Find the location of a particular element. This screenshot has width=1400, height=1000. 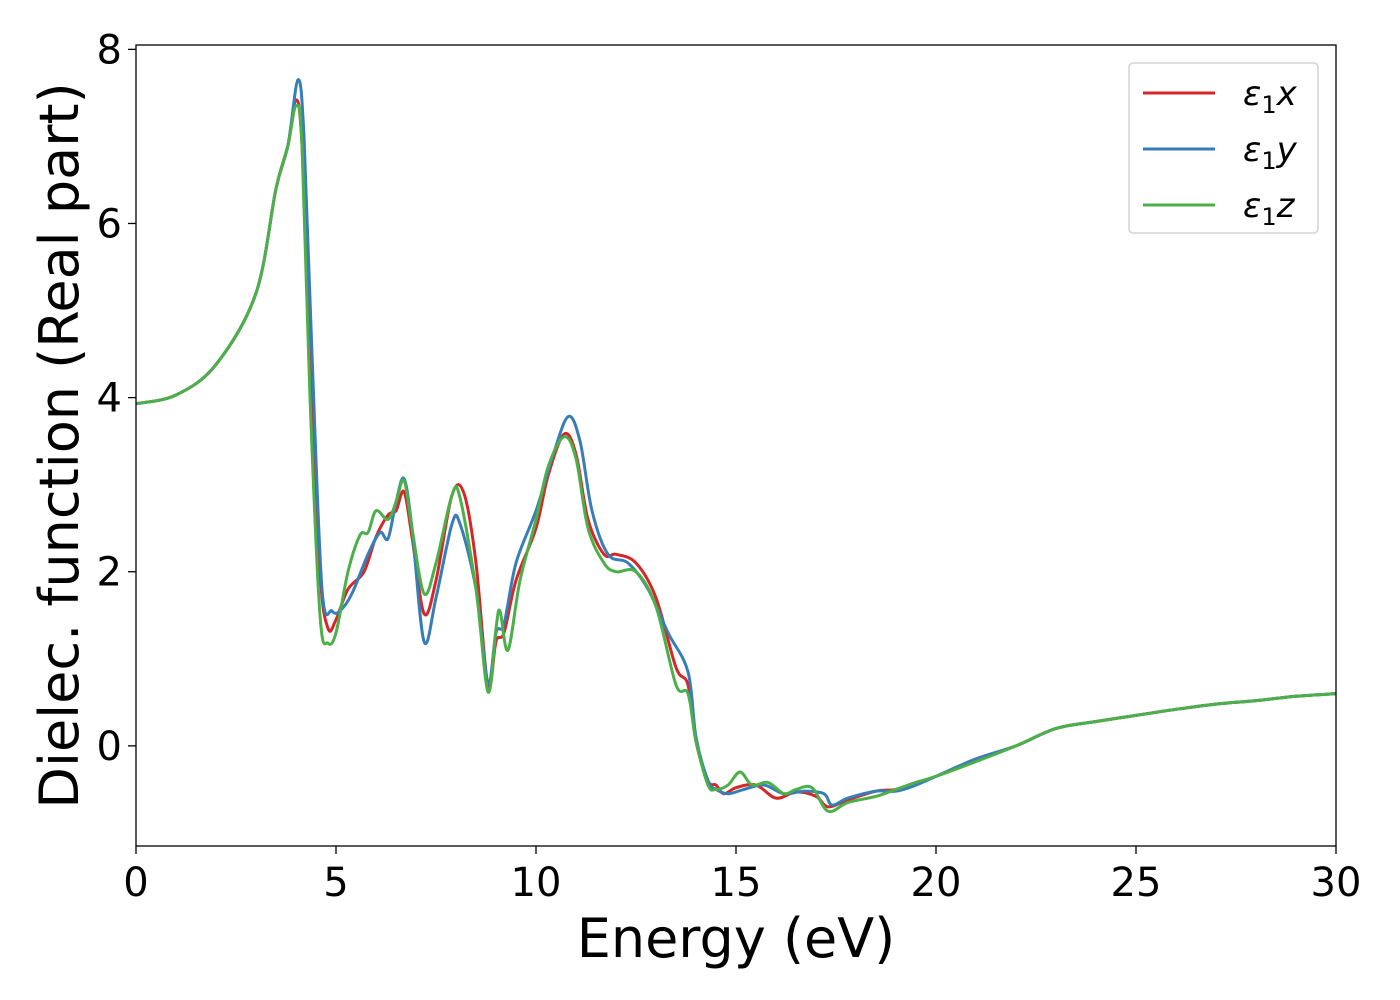

legend-label: ε1z is located at coordinates (1269, 208).